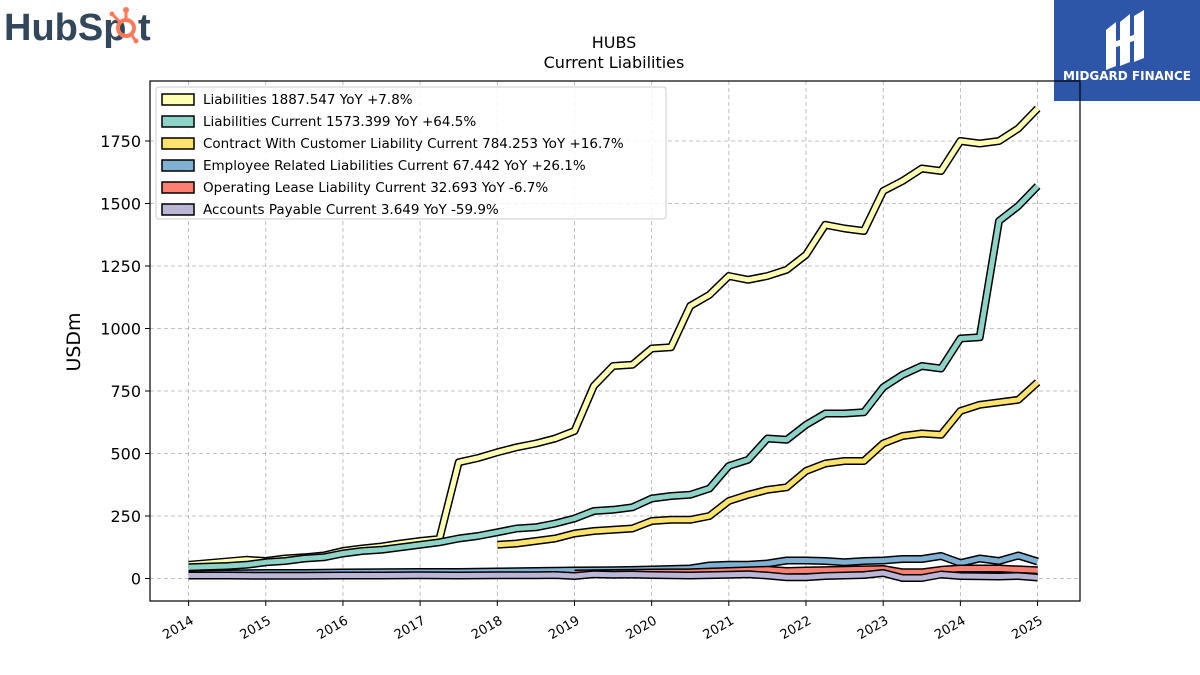  Describe the element at coordinates (719, 628) in the screenshot. I see `x-tick-label: 2021` at that location.